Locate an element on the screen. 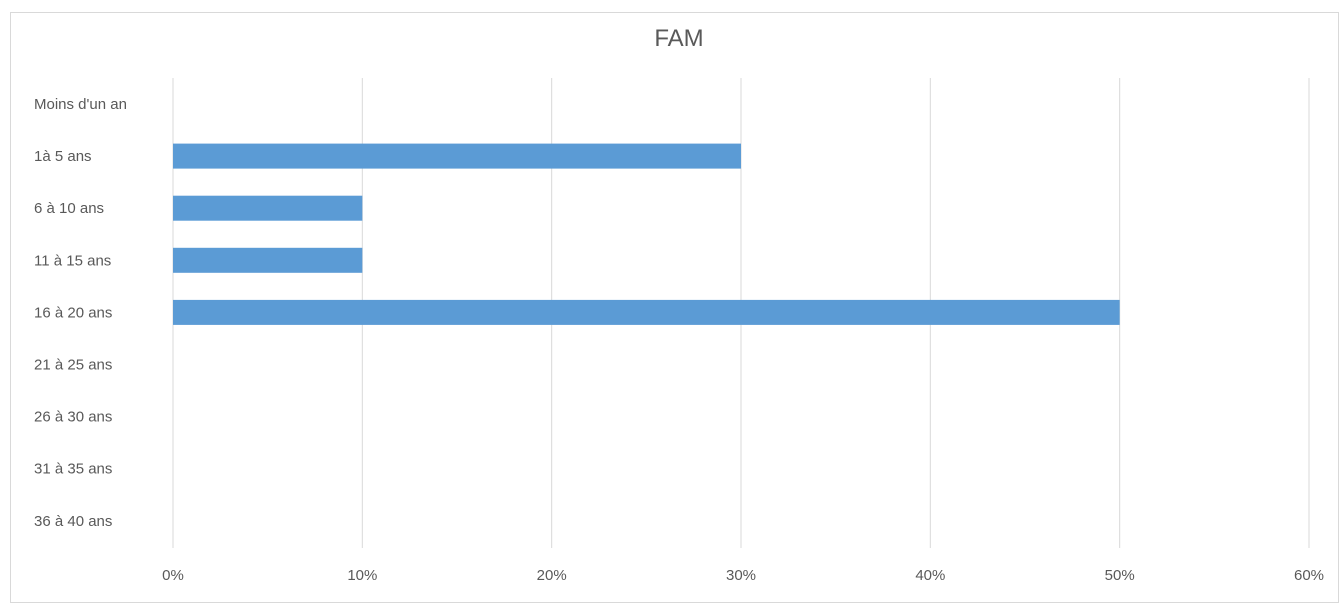 The height and width of the screenshot is (605, 1341). category-label: 21 à 25 ans is located at coordinates (73, 365).